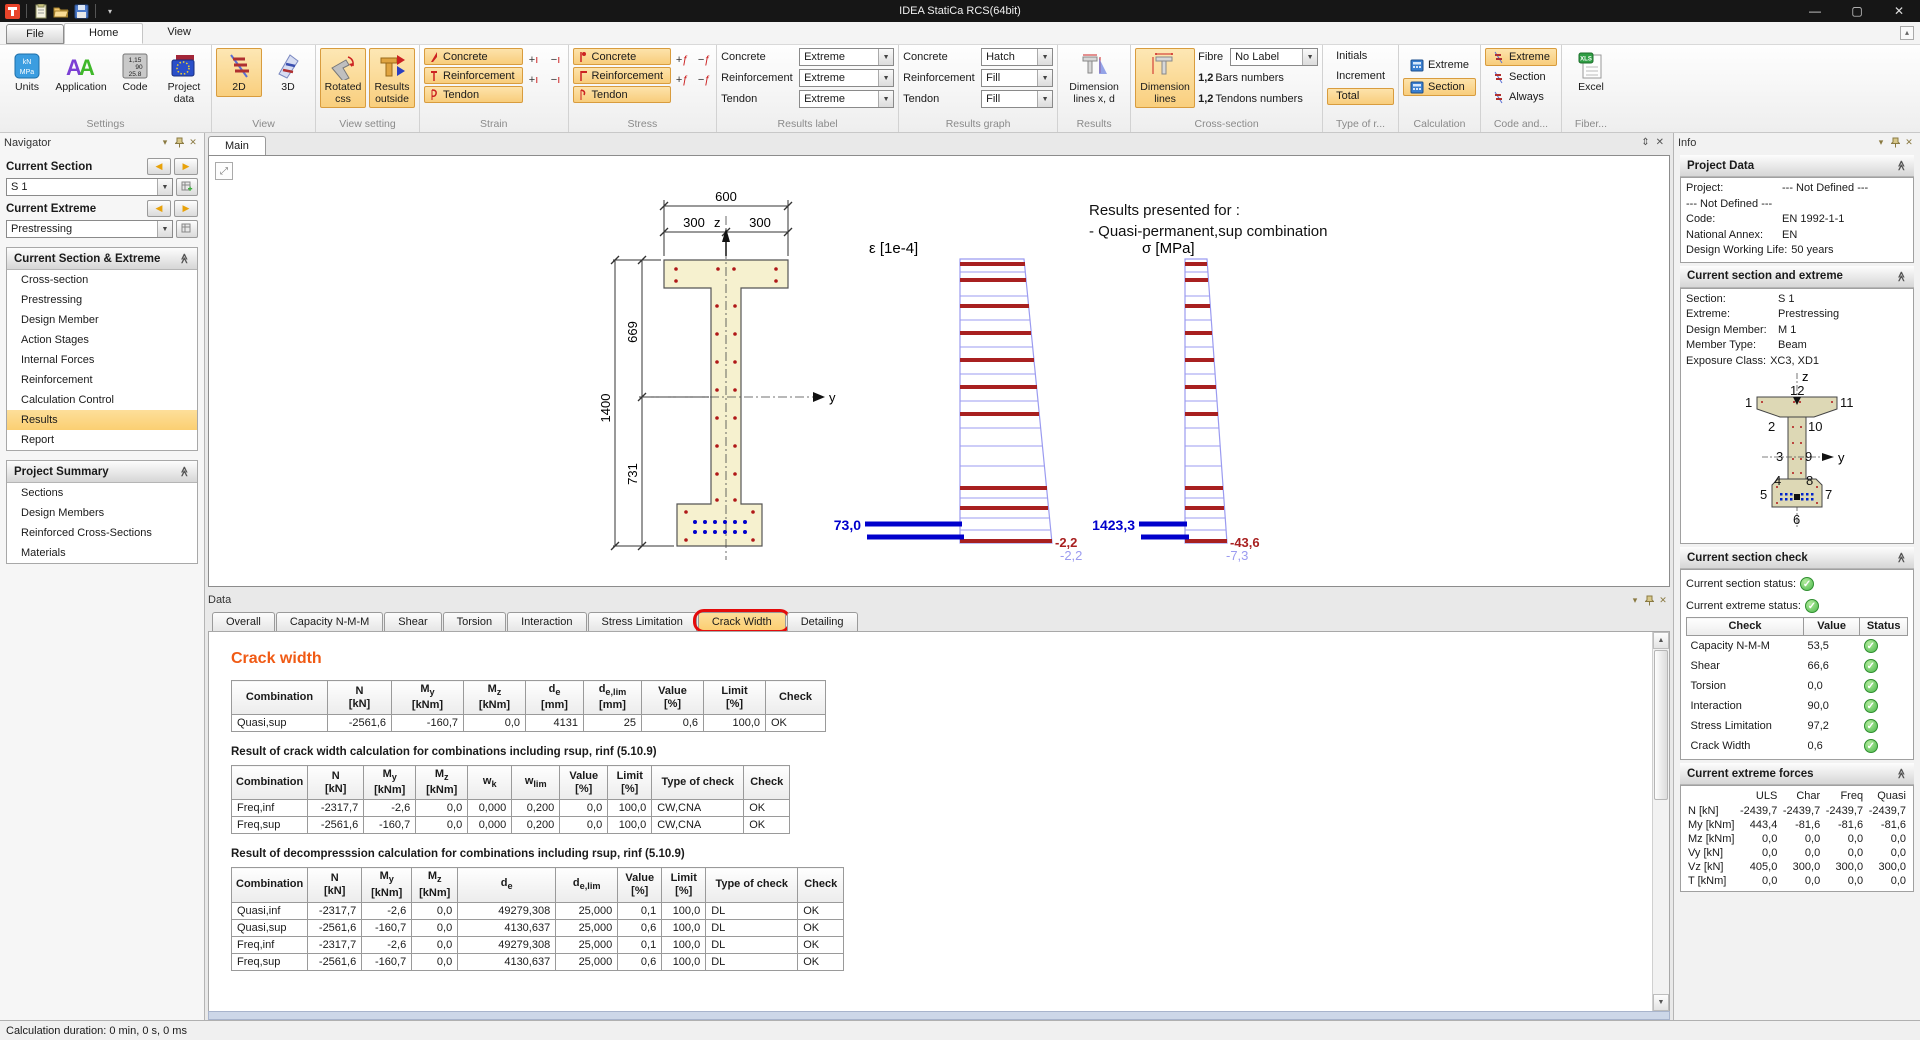  What do you see at coordinates (1661, 640) in the screenshot?
I see `scroll-up-button: ▲` at bounding box center [1661, 640].